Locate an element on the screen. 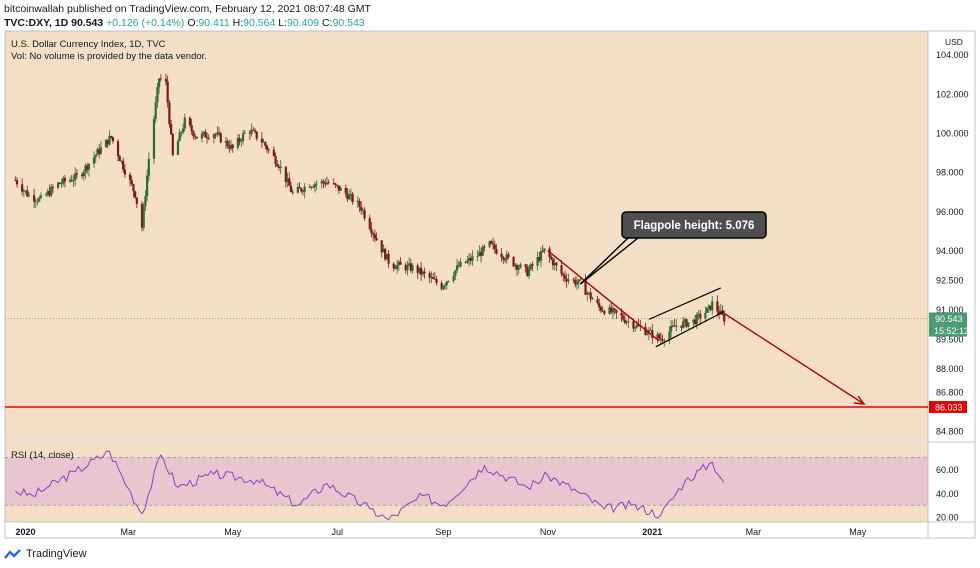  support-price-text: 86.033 is located at coordinates (949, 408).